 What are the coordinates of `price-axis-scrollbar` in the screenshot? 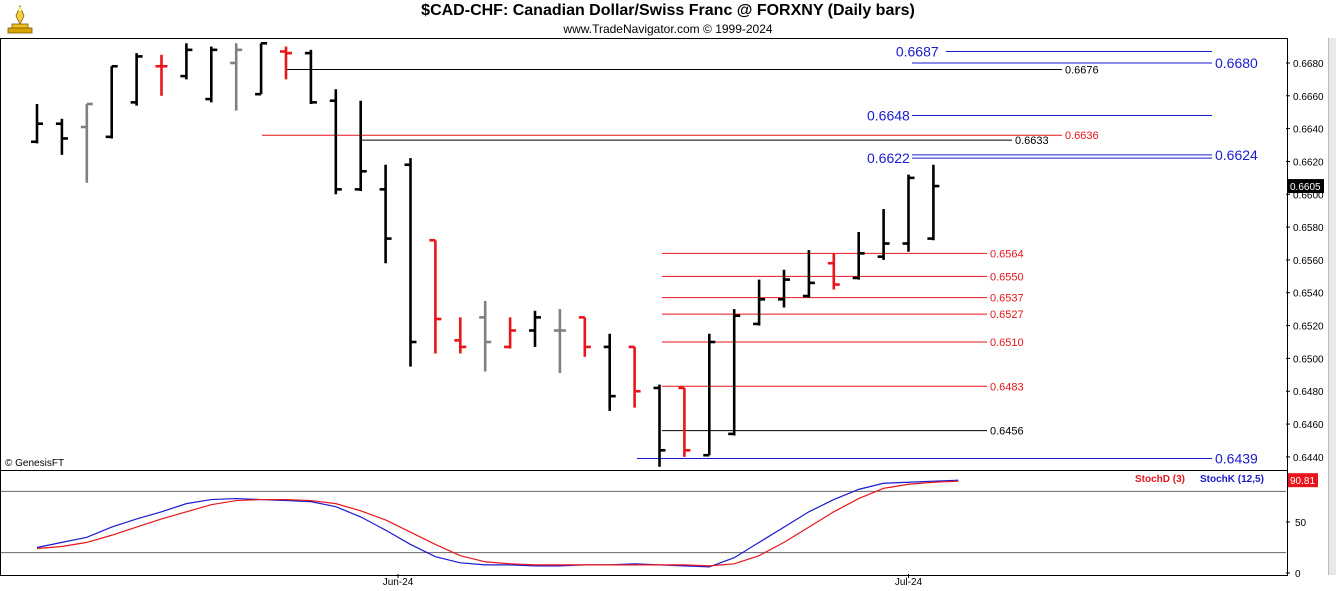 It's located at (1332, 306).